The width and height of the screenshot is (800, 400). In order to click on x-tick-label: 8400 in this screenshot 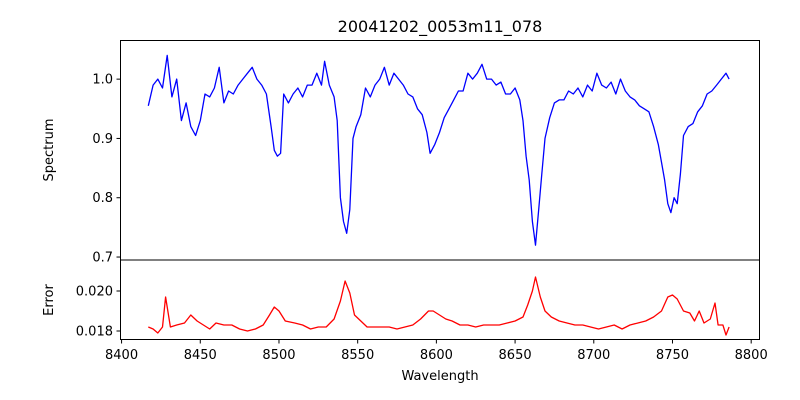, I will do `click(121, 355)`.